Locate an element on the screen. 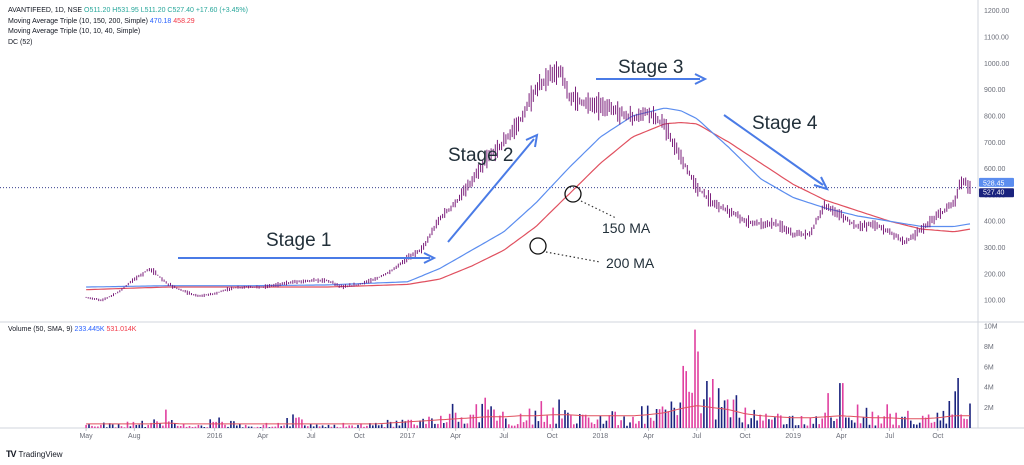 The height and width of the screenshot is (465, 1024). tradingview-mark-icon: TV is located at coordinates (11, 454).